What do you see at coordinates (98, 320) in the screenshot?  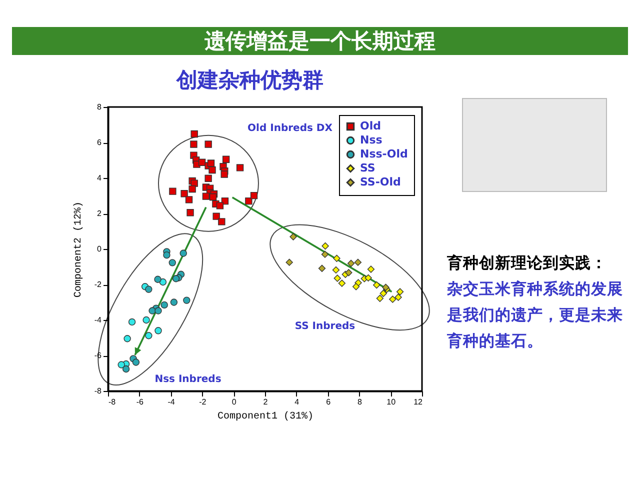 I see `y-tick-label: -4` at bounding box center [98, 320].